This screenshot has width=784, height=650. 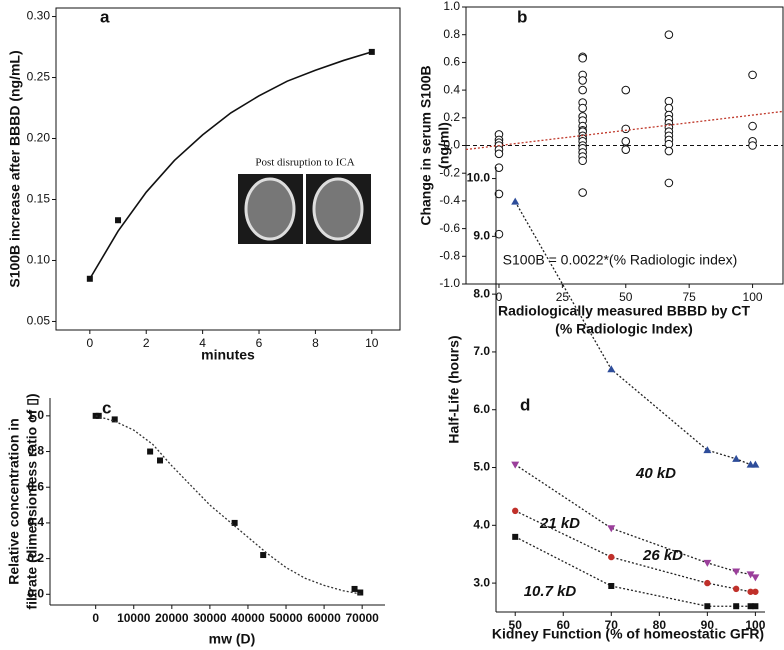 What do you see at coordinates (481, 351) in the screenshot?
I see `y-tick-label: 7.0` at bounding box center [481, 351].